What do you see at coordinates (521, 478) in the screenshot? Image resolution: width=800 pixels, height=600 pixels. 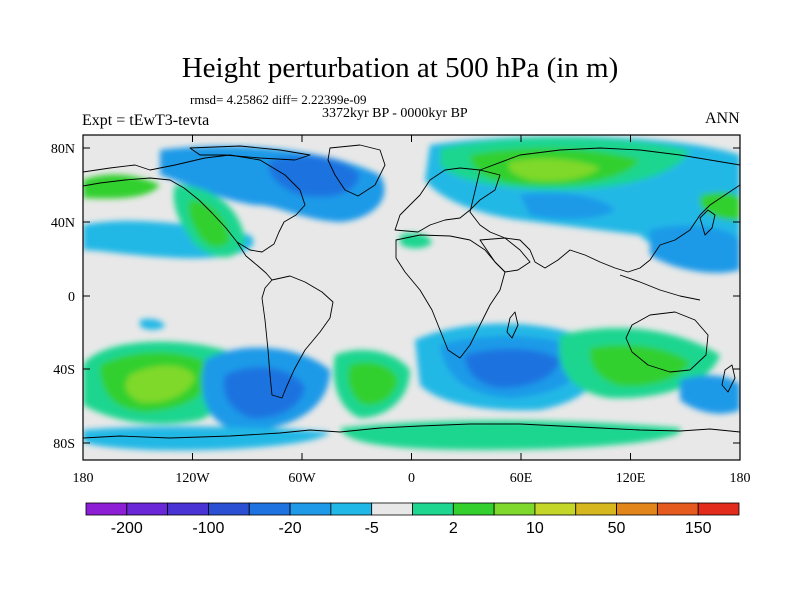 I see `x-tick-label: 60E` at bounding box center [521, 478].